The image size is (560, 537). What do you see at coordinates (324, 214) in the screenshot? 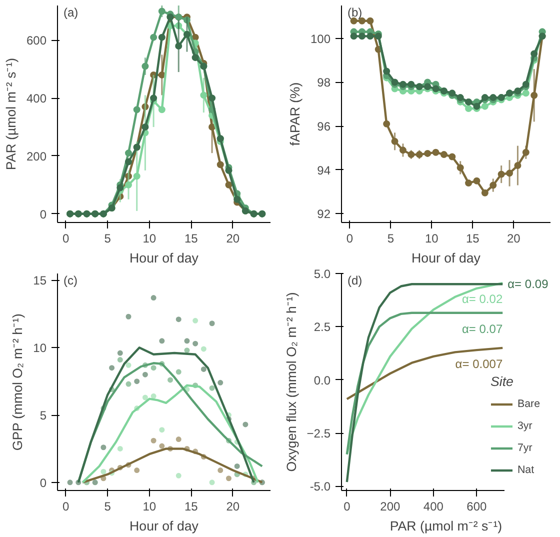
I see `y-tick-label: 92` at bounding box center [324, 214].